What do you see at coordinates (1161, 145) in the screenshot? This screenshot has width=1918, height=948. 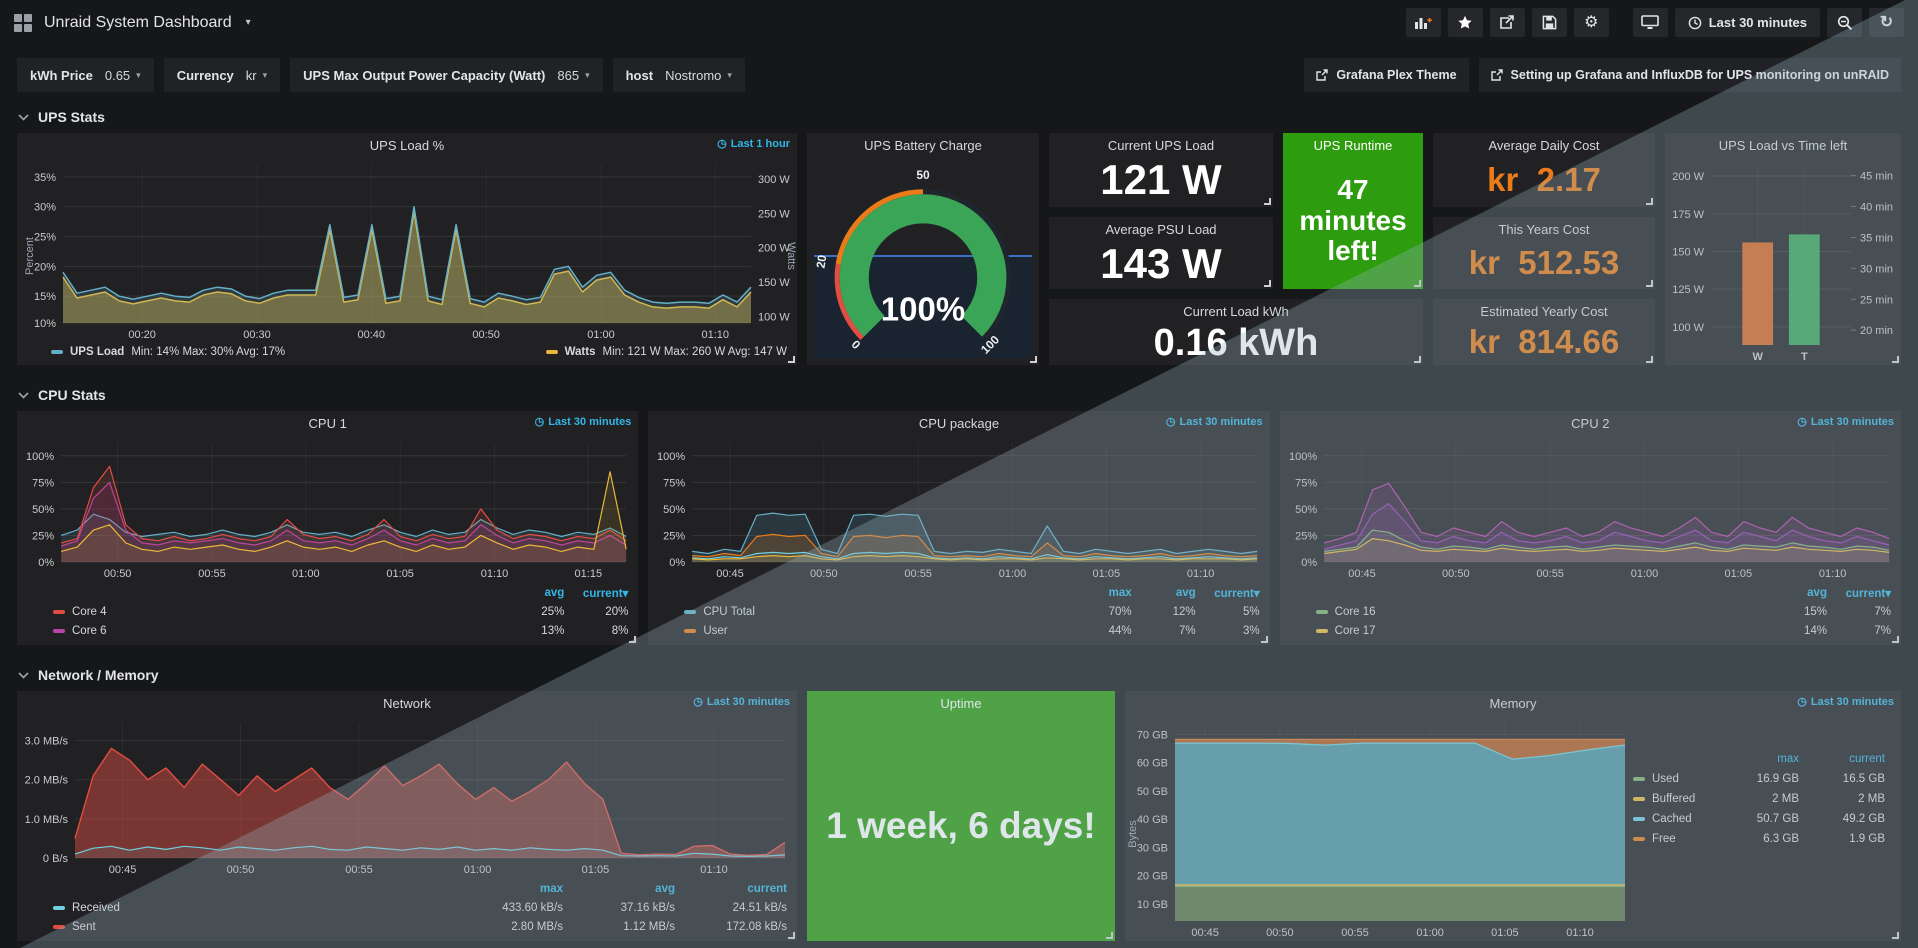 I see `panel-title: Current UPS Load` at bounding box center [1161, 145].